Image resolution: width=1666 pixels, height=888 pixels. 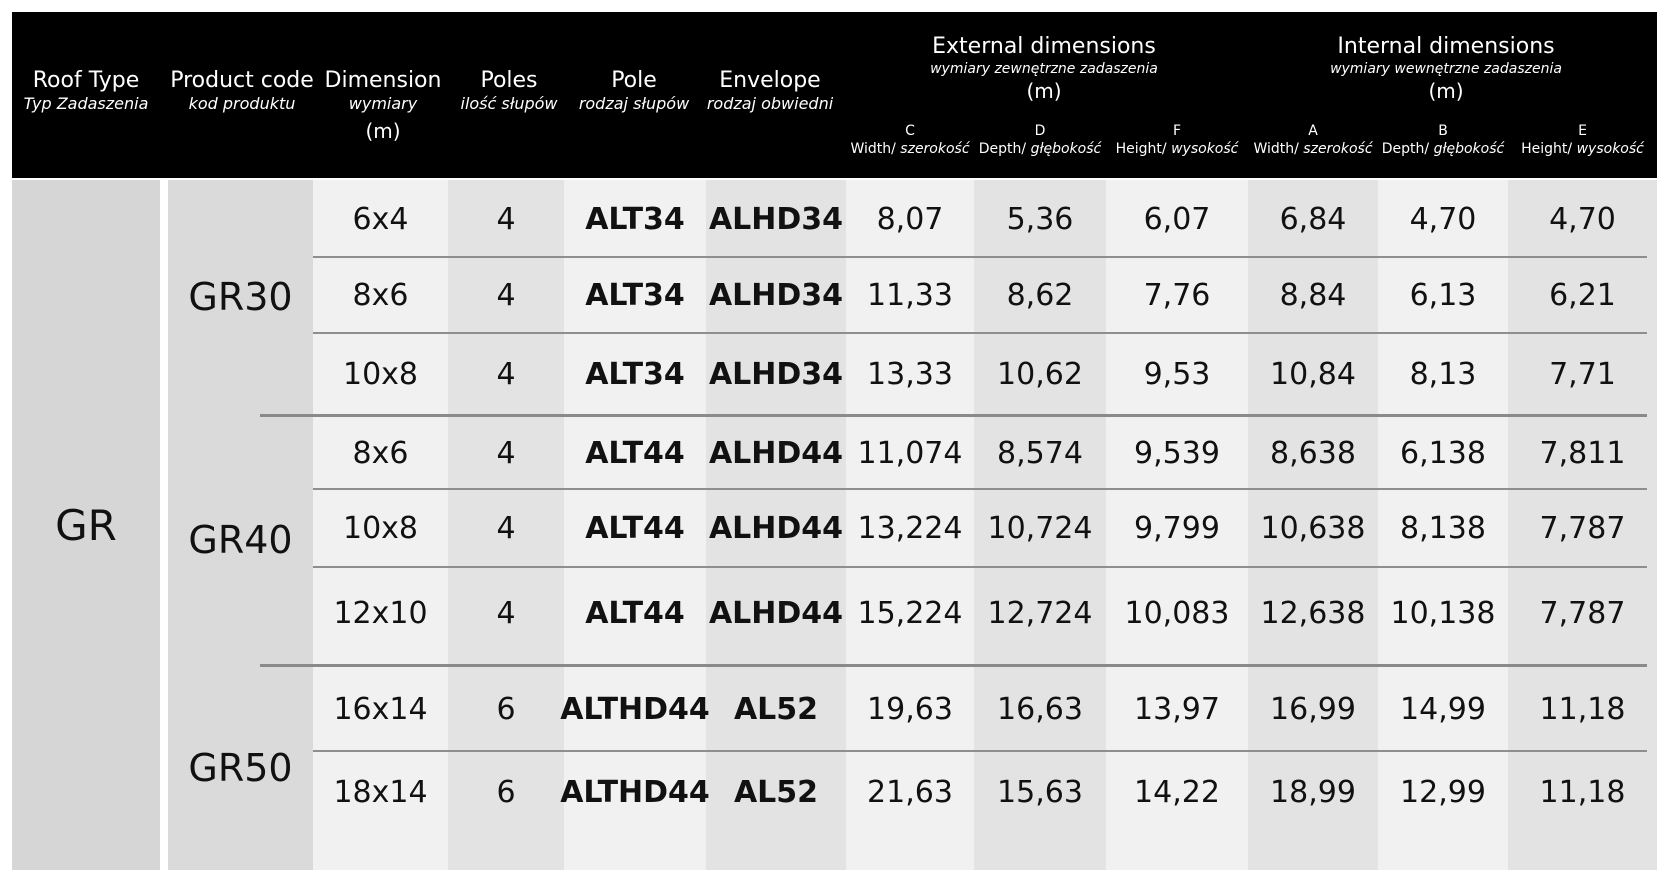 What do you see at coordinates (1582, 131) in the screenshot?
I see `col-letter: E` at bounding box center [1582, 131].